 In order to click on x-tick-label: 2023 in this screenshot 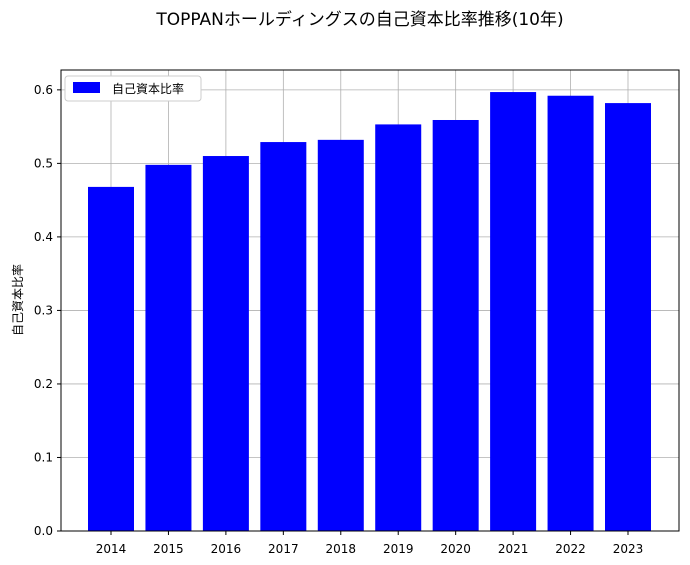, I will do `click(628, 549)`.